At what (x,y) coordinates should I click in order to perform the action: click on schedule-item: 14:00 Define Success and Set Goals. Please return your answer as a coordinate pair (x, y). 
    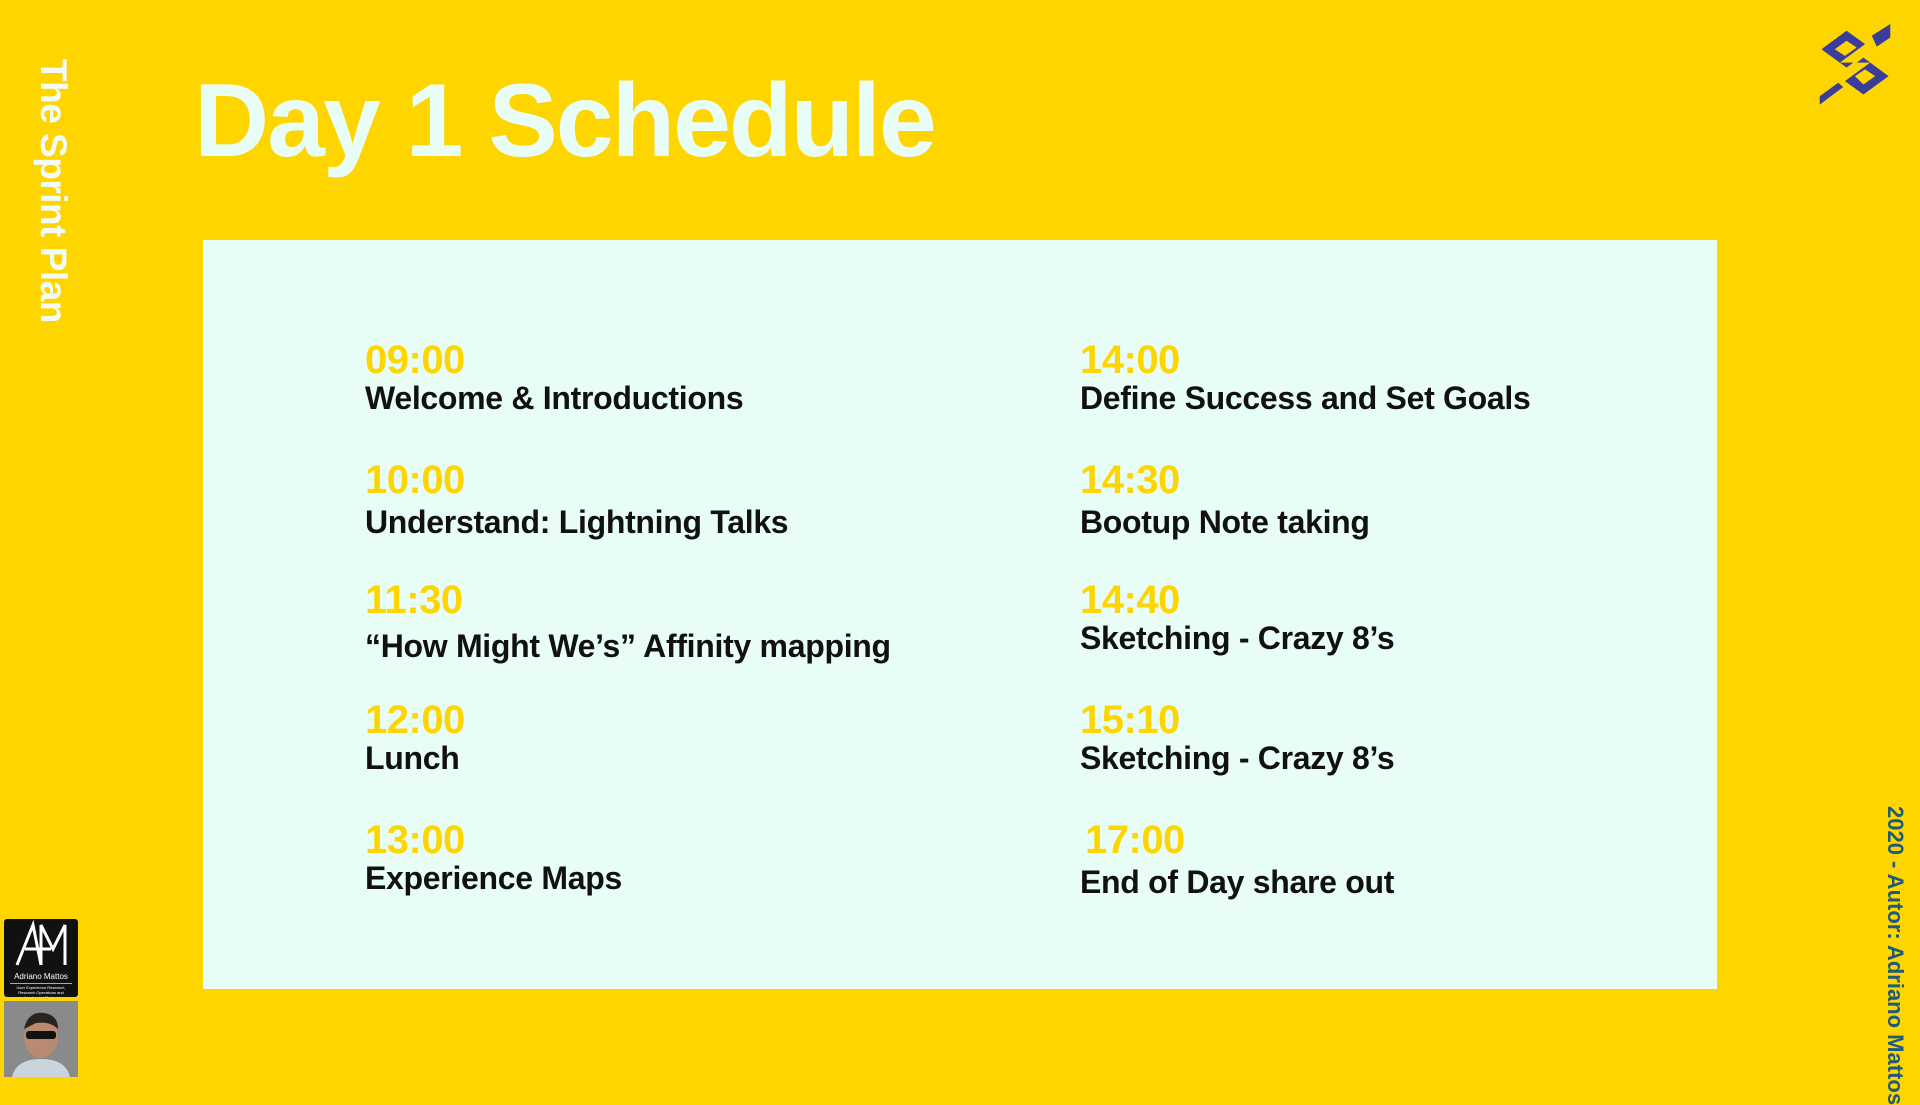
    Looking at the image, I should click on (1305, 377).